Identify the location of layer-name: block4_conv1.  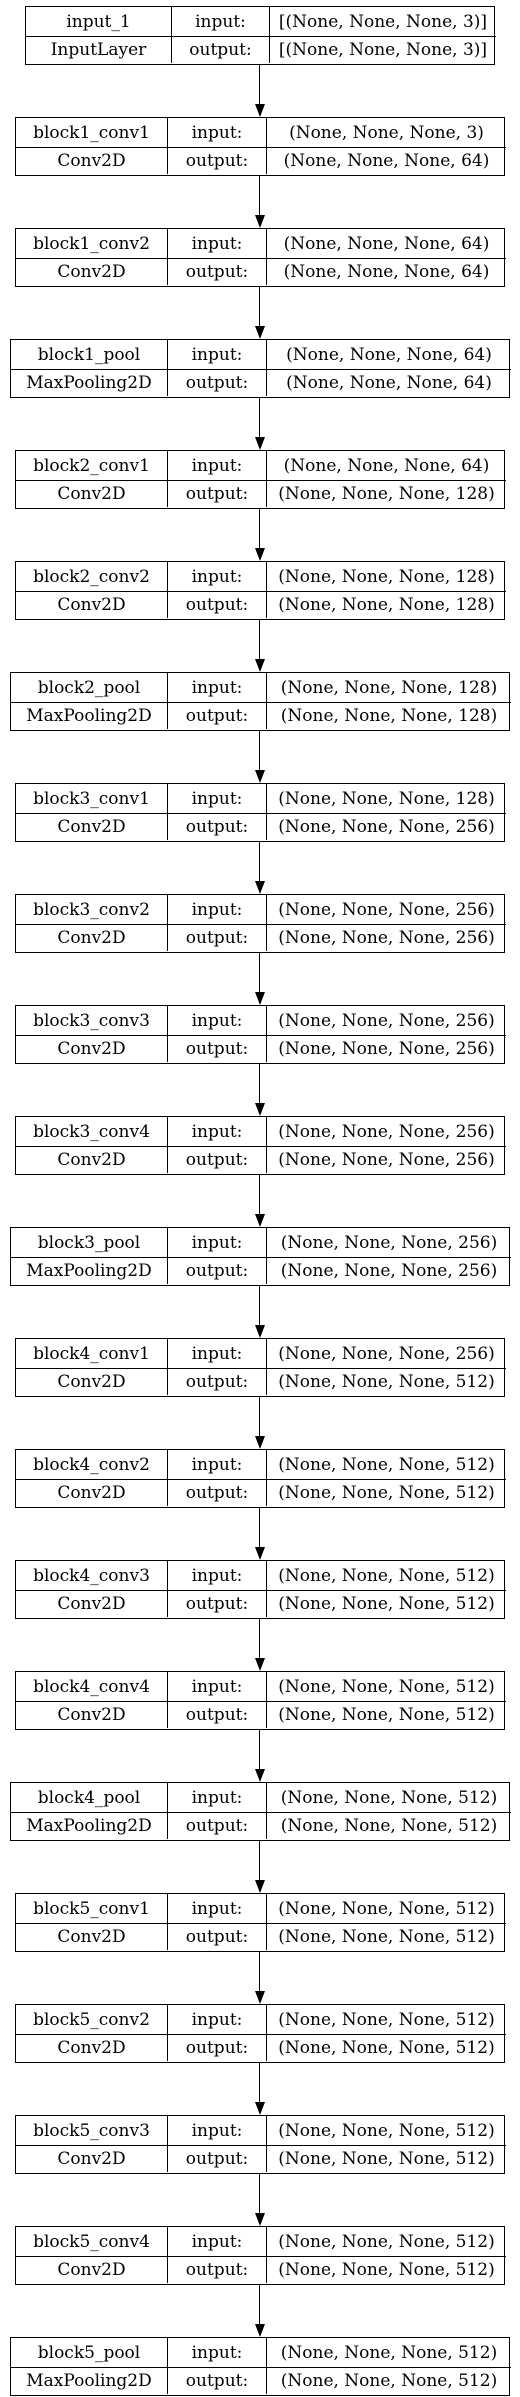
(91, 1353).